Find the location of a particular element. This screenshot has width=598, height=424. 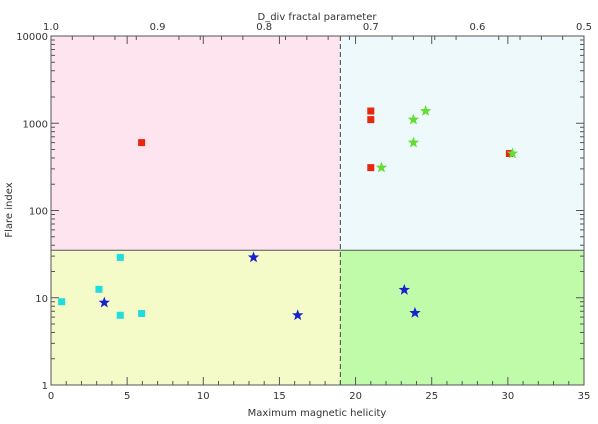

top-tick-label: 0.9 is located at coordinates (158, 27).